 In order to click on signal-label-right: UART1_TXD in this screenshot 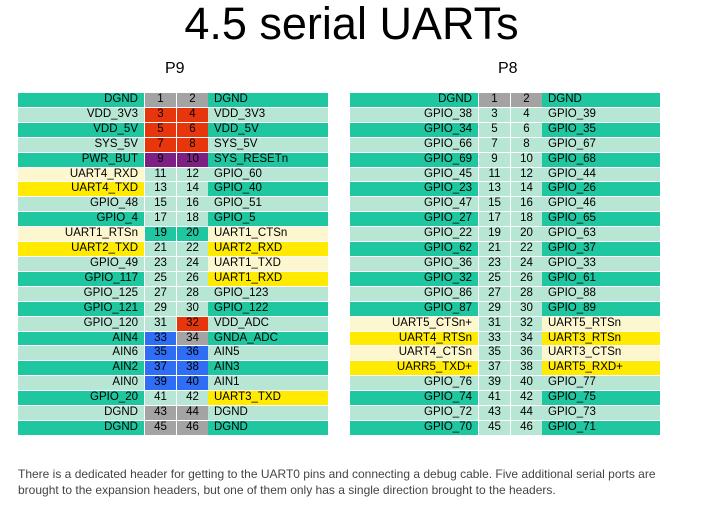, I will do `click(268, 264)`.